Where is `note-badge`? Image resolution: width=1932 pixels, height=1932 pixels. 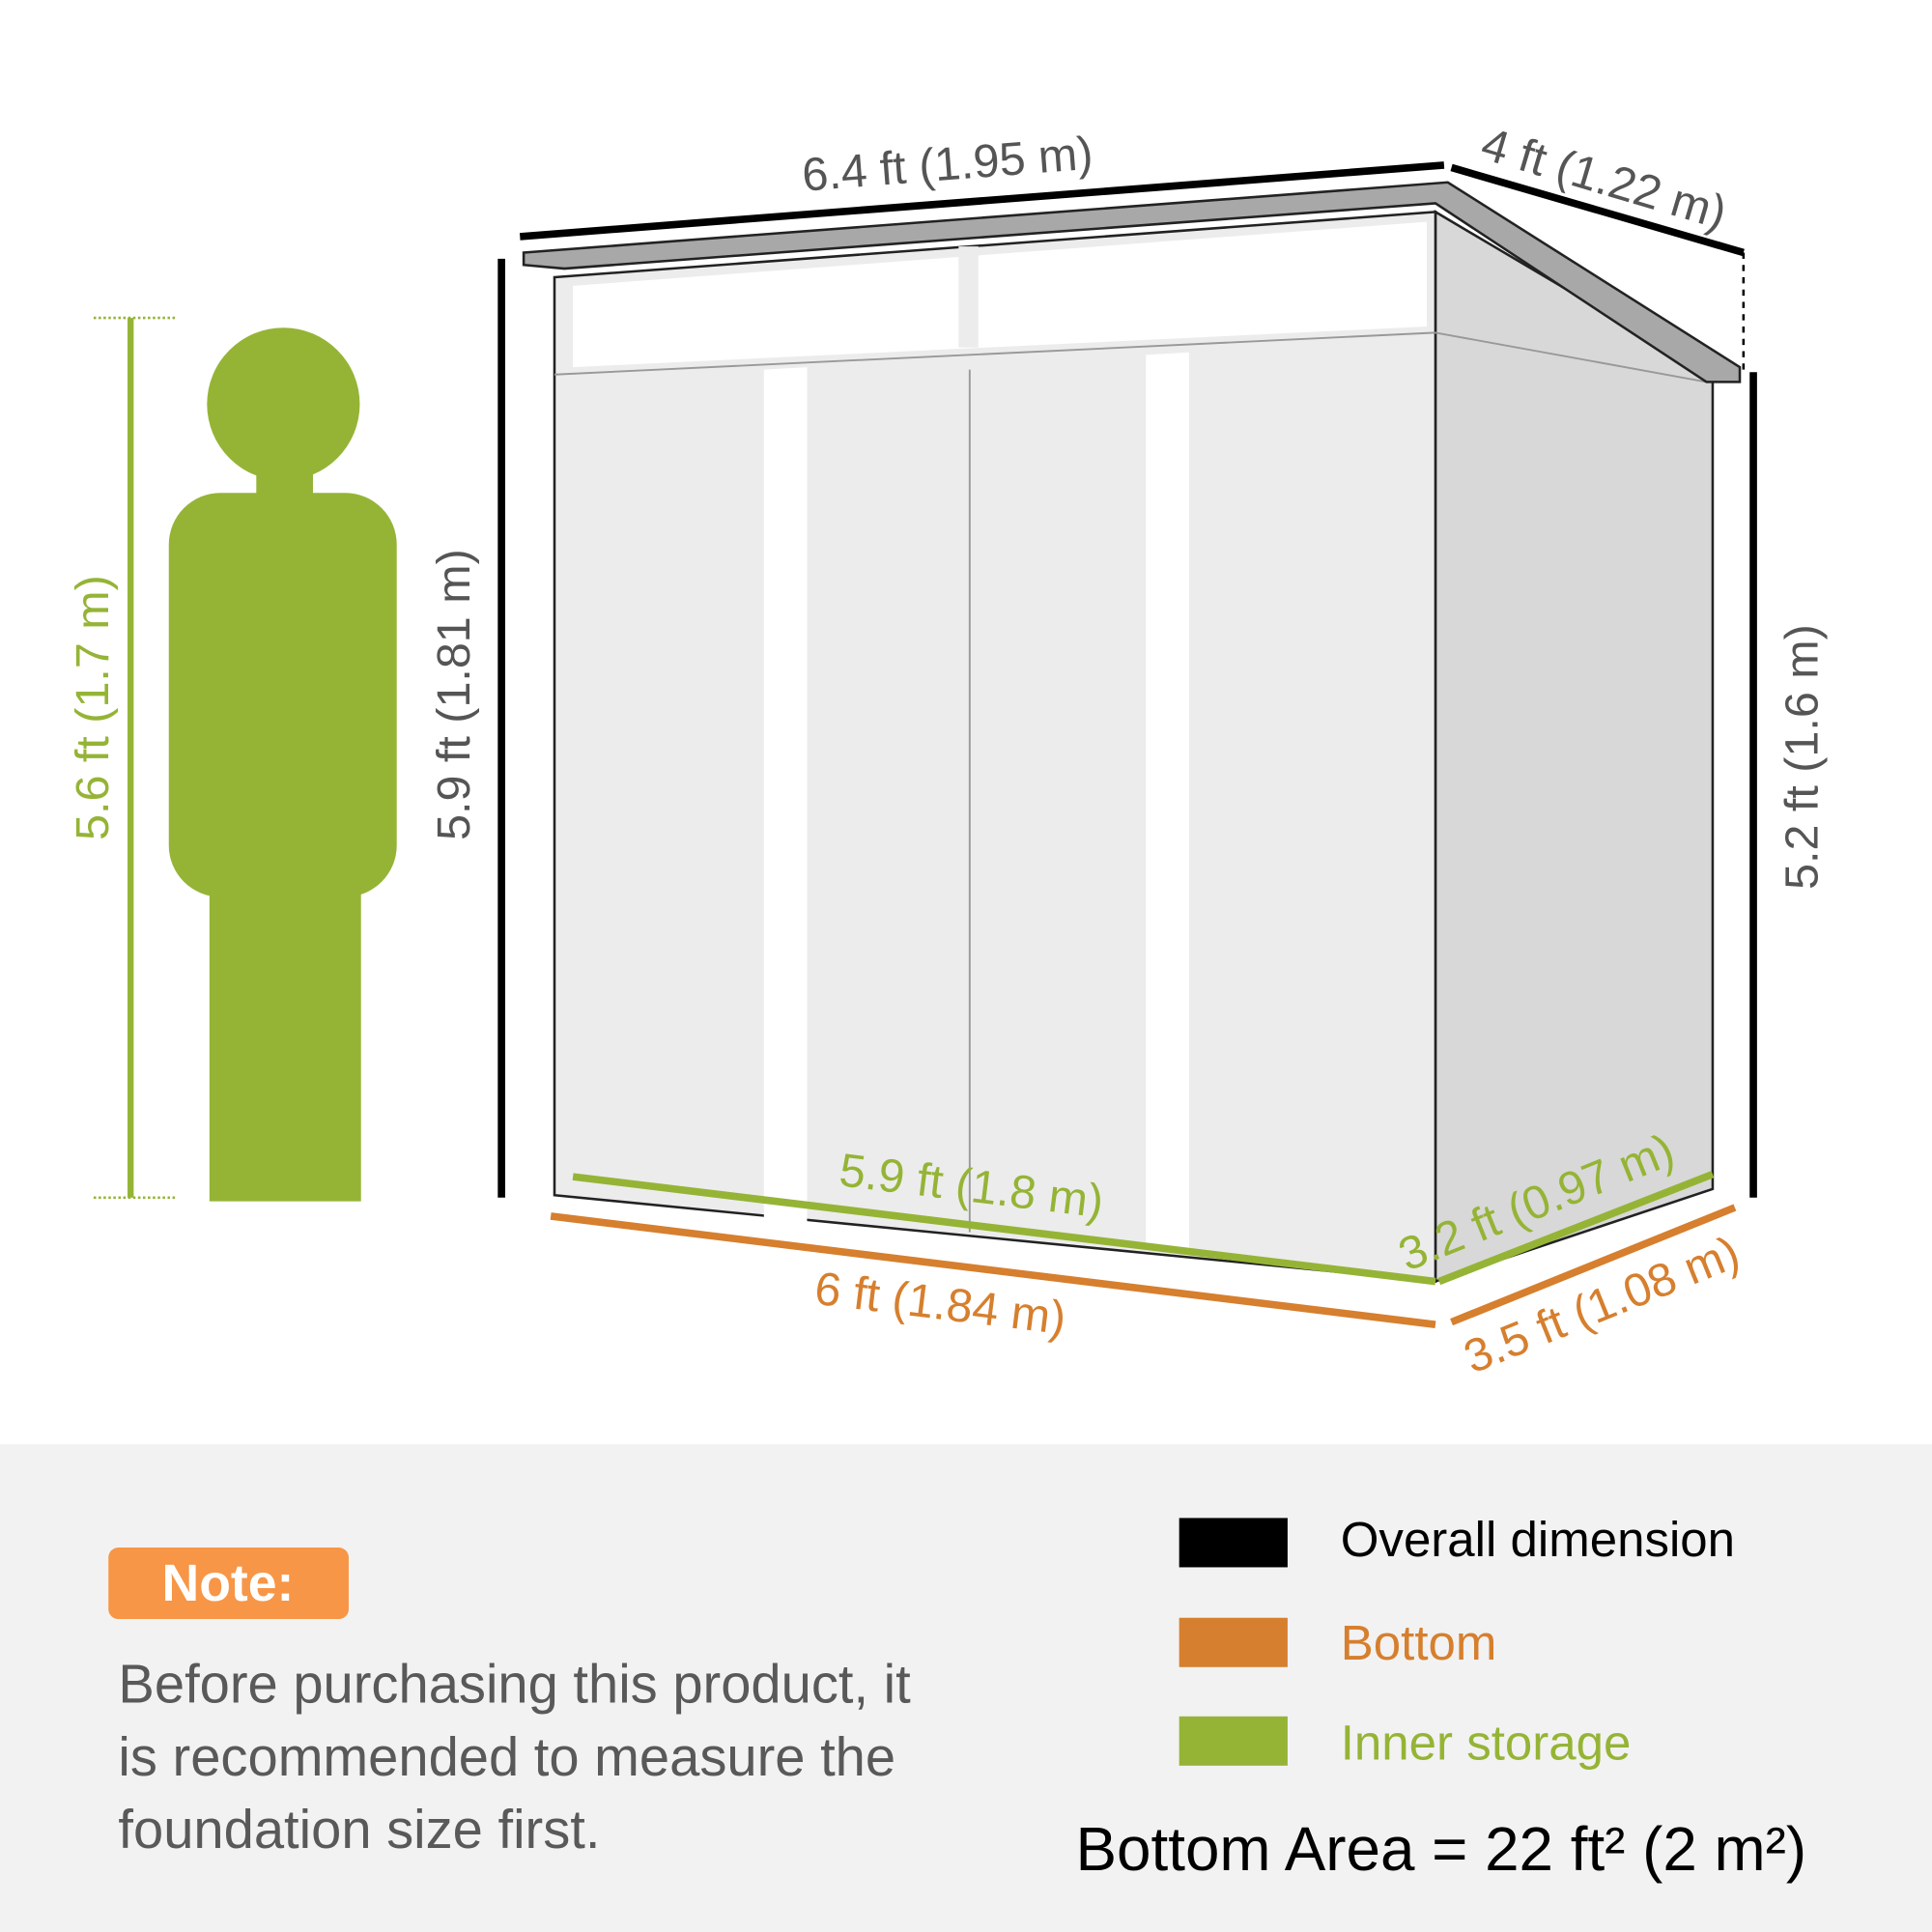 note-badge is located at coordinates (228, 1584).